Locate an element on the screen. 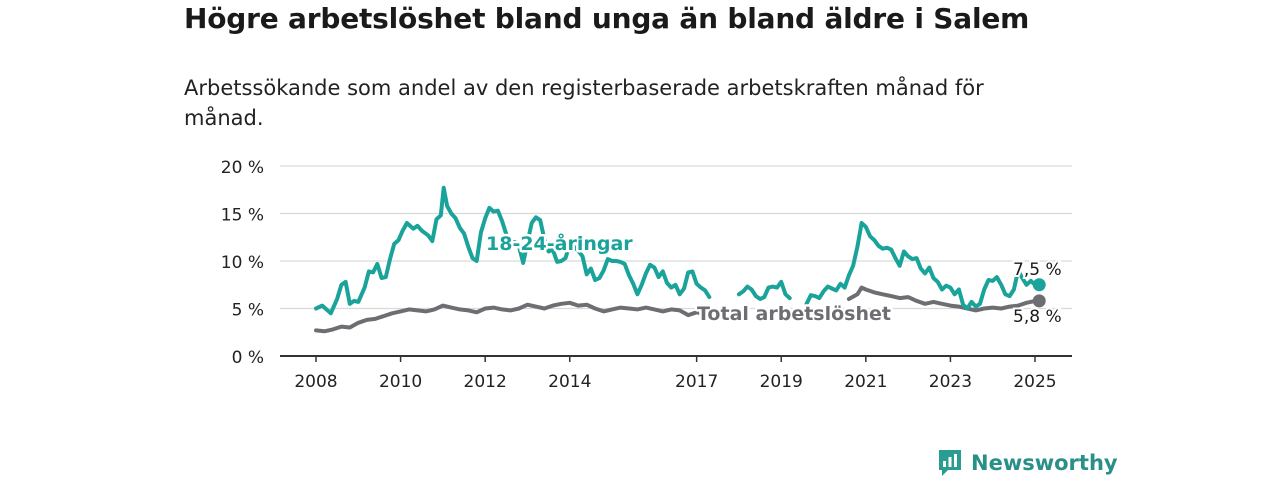 This screenshot has height=480, width=1280. newsworthy-logo: Newsworthy is located at coordinates (1027, 463).